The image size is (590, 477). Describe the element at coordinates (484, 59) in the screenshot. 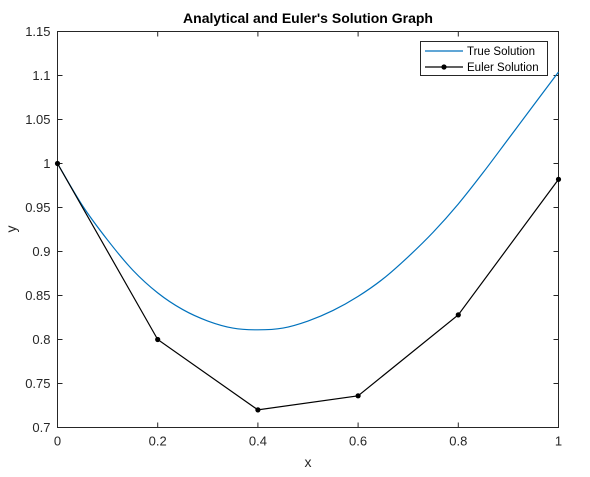

I see `legend: True Solution Euler Solution` at that location.